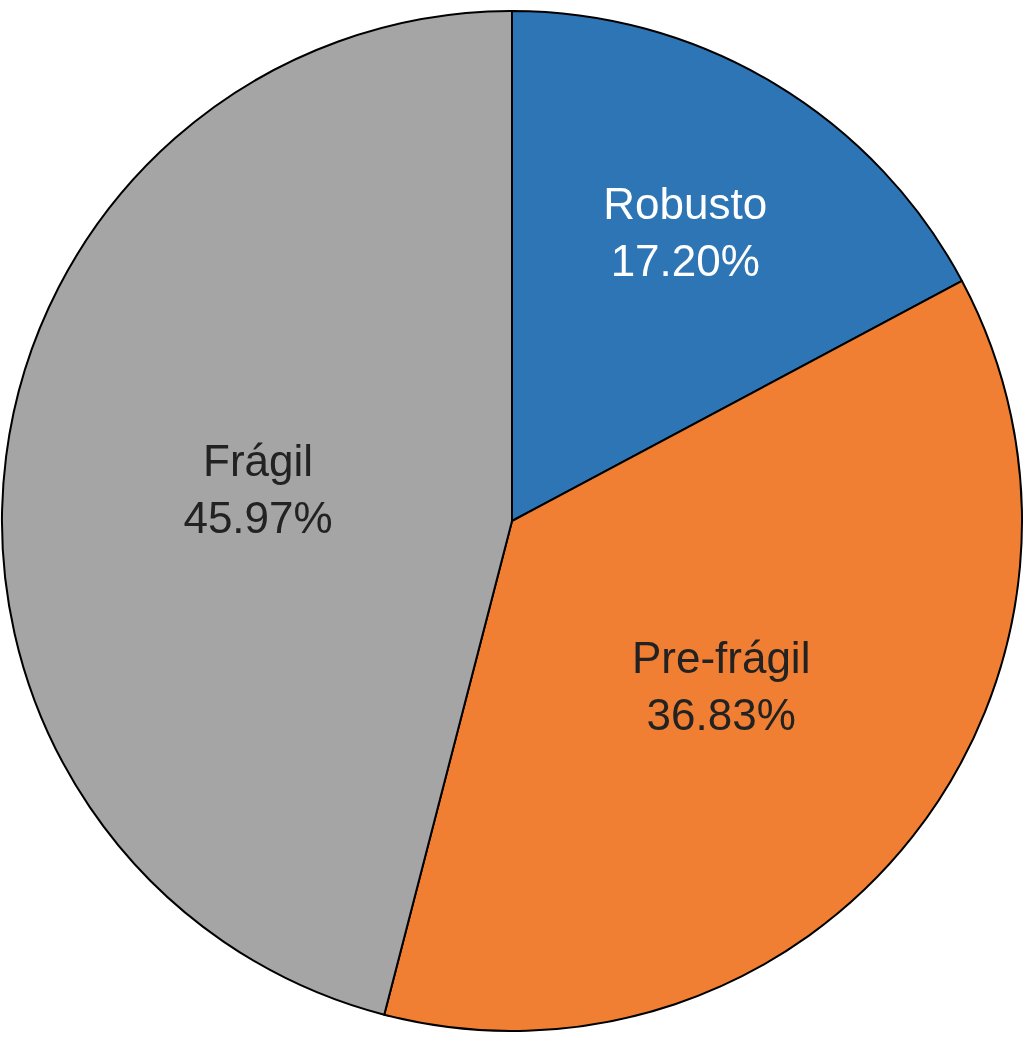 This screenshot has height=1042, width=1024. Describe the element at coordinates (721, 714) in the screenshot. I see `data-label: 36.83%` at that location.